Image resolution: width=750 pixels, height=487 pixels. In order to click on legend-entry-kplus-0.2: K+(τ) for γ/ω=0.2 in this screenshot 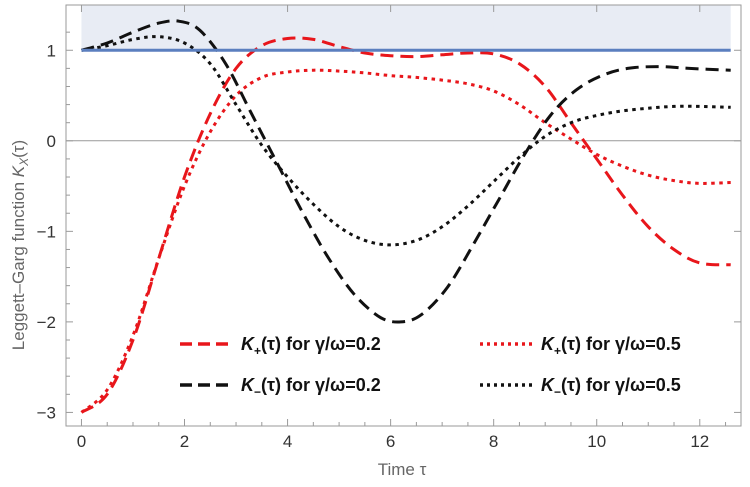, I will do `click(280, 346)`.